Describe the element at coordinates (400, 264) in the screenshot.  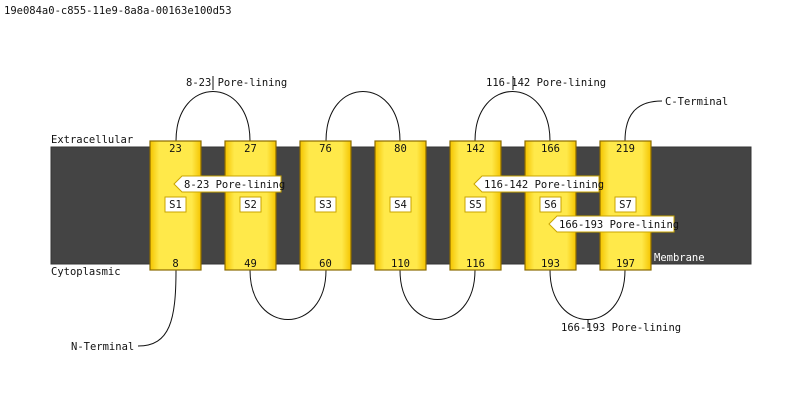
I see `helix-s4-bottom-residue: 110` at that location.